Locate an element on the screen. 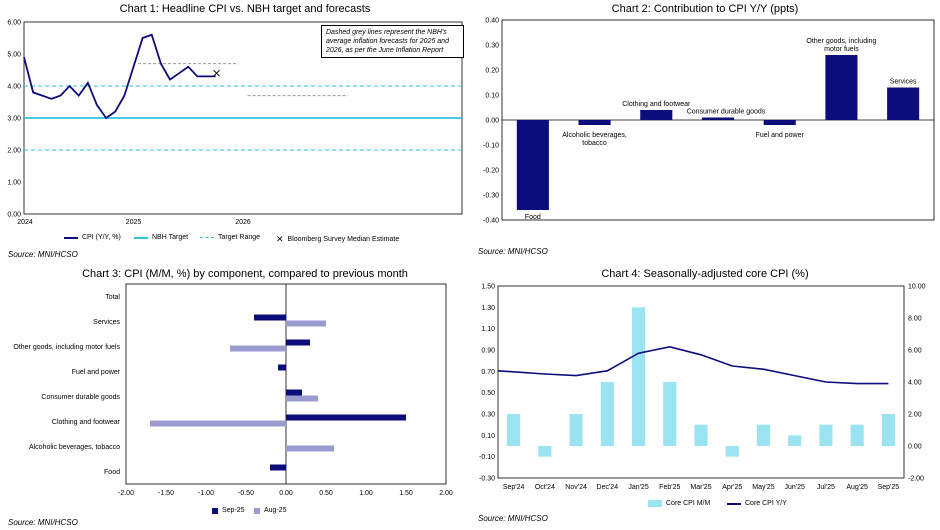  chart4-ytick-left-label: 1.30 is located at coordinates (488, 308).